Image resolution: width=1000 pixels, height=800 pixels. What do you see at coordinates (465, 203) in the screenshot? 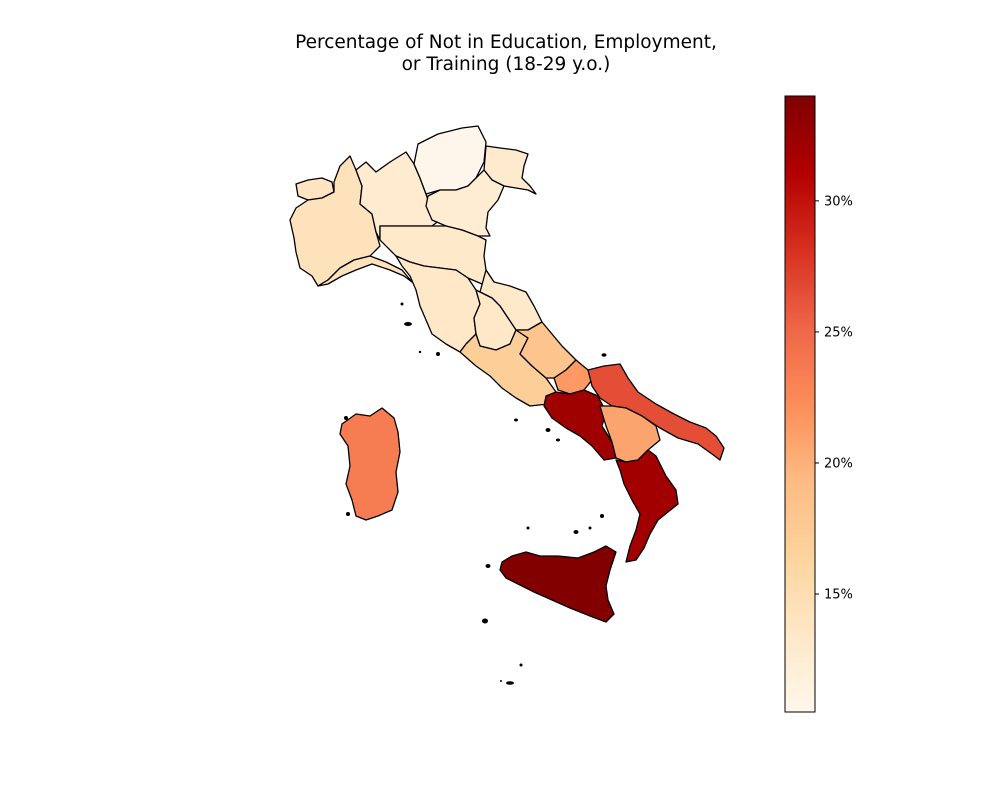
I see `region-veneto` at bounding box center [465, 203].